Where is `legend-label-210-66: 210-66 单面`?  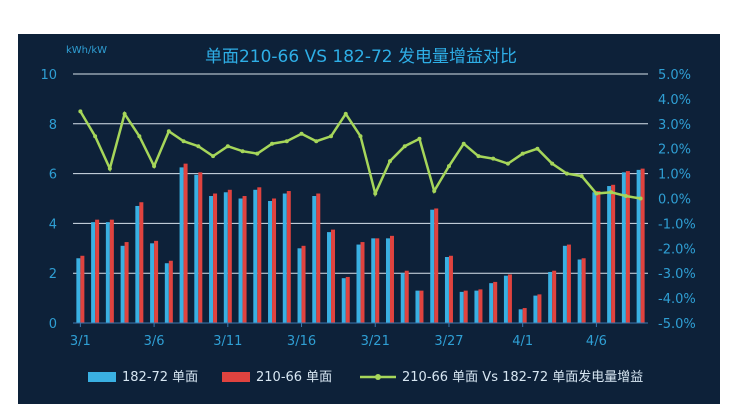 legend-label-210-66: 210-66 单面 is located at coordinates (294, 377).